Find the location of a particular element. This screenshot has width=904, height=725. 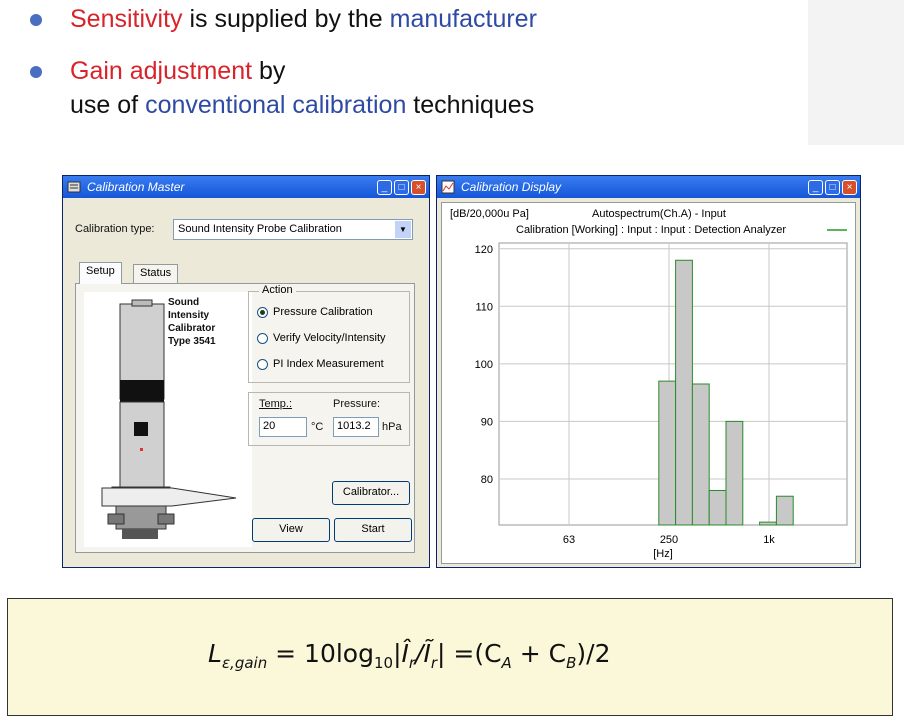

pressure-value: 1013.2 is located at coordinates (354, 426).